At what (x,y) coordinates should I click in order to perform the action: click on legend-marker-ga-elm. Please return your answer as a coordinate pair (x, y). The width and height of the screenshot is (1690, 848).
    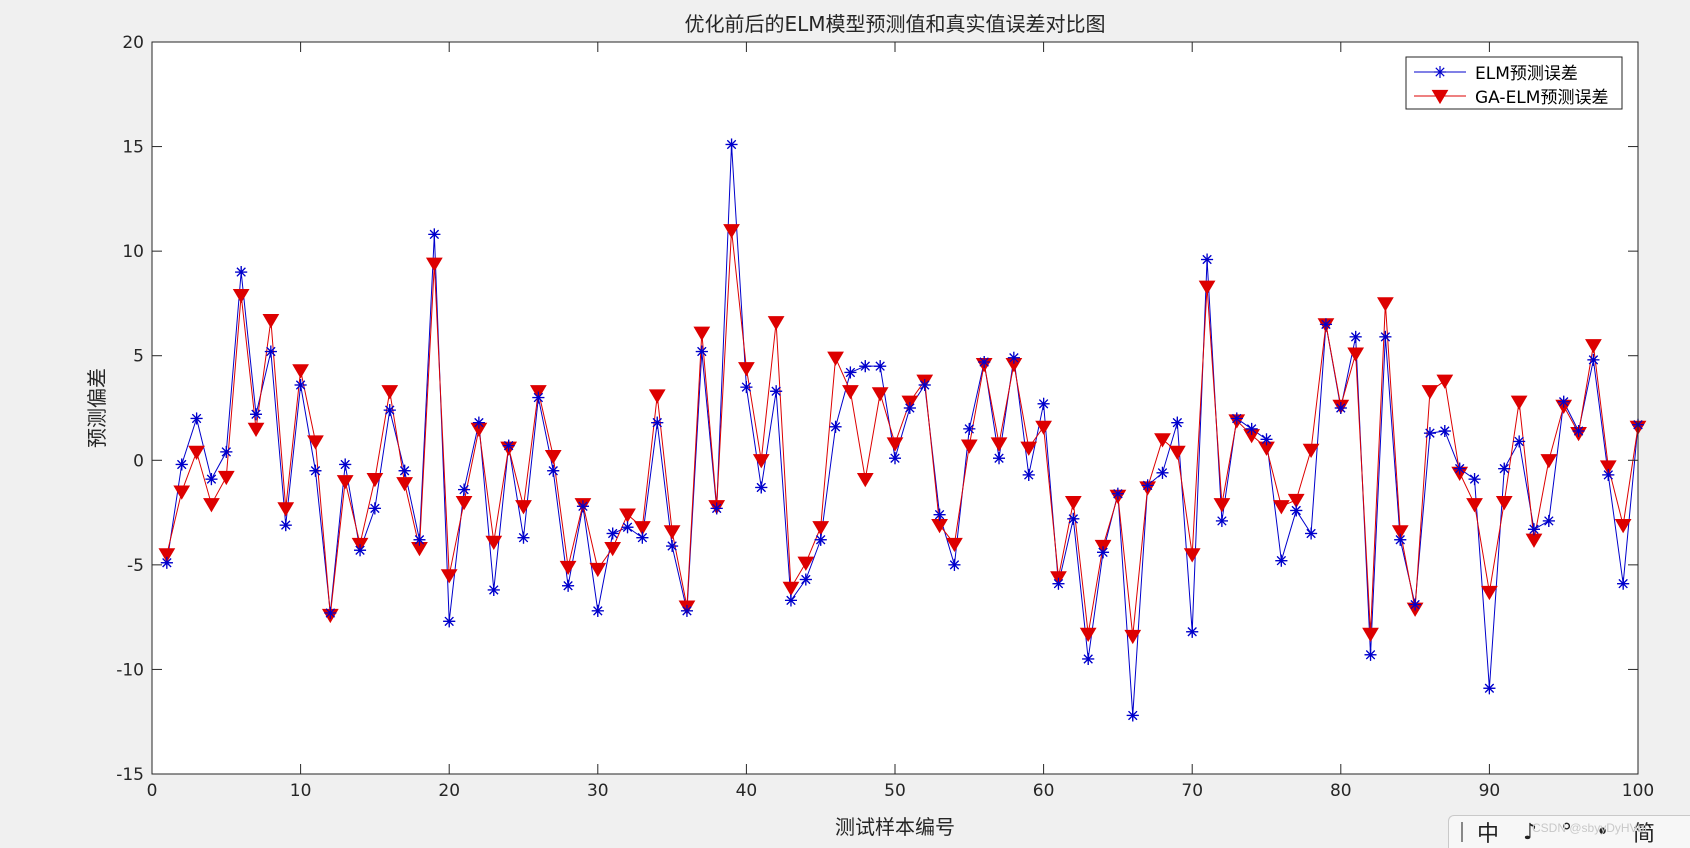
    Looking at the image, I should click on (1440, 97).